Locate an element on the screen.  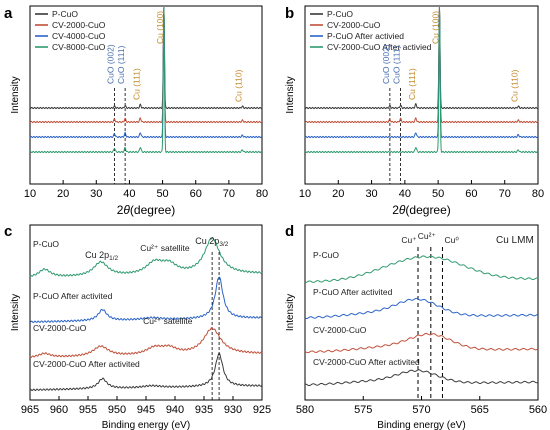
x-tick-label: 935 is located at coordinates (204, 410).